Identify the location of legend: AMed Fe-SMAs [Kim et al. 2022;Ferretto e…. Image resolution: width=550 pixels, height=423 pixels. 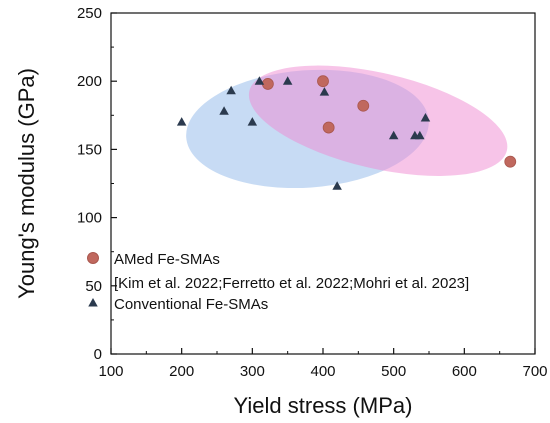
(278, 282).